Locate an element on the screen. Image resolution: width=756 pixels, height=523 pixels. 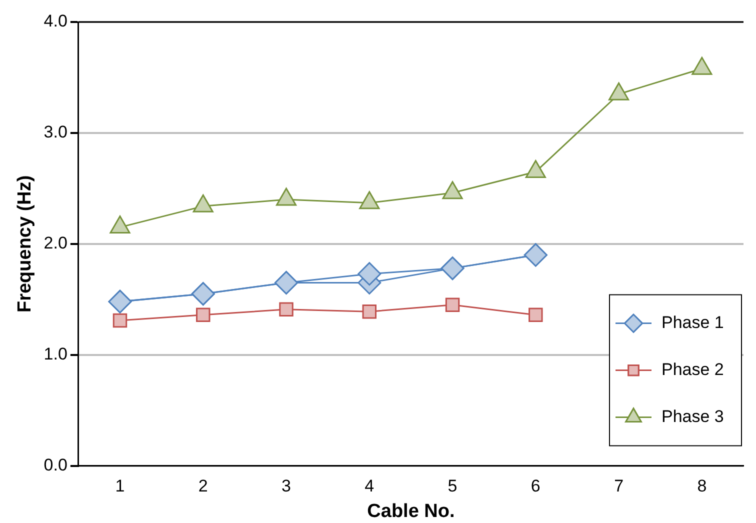
y-tick-label: 3.0 is located at coordinates (56, 132).